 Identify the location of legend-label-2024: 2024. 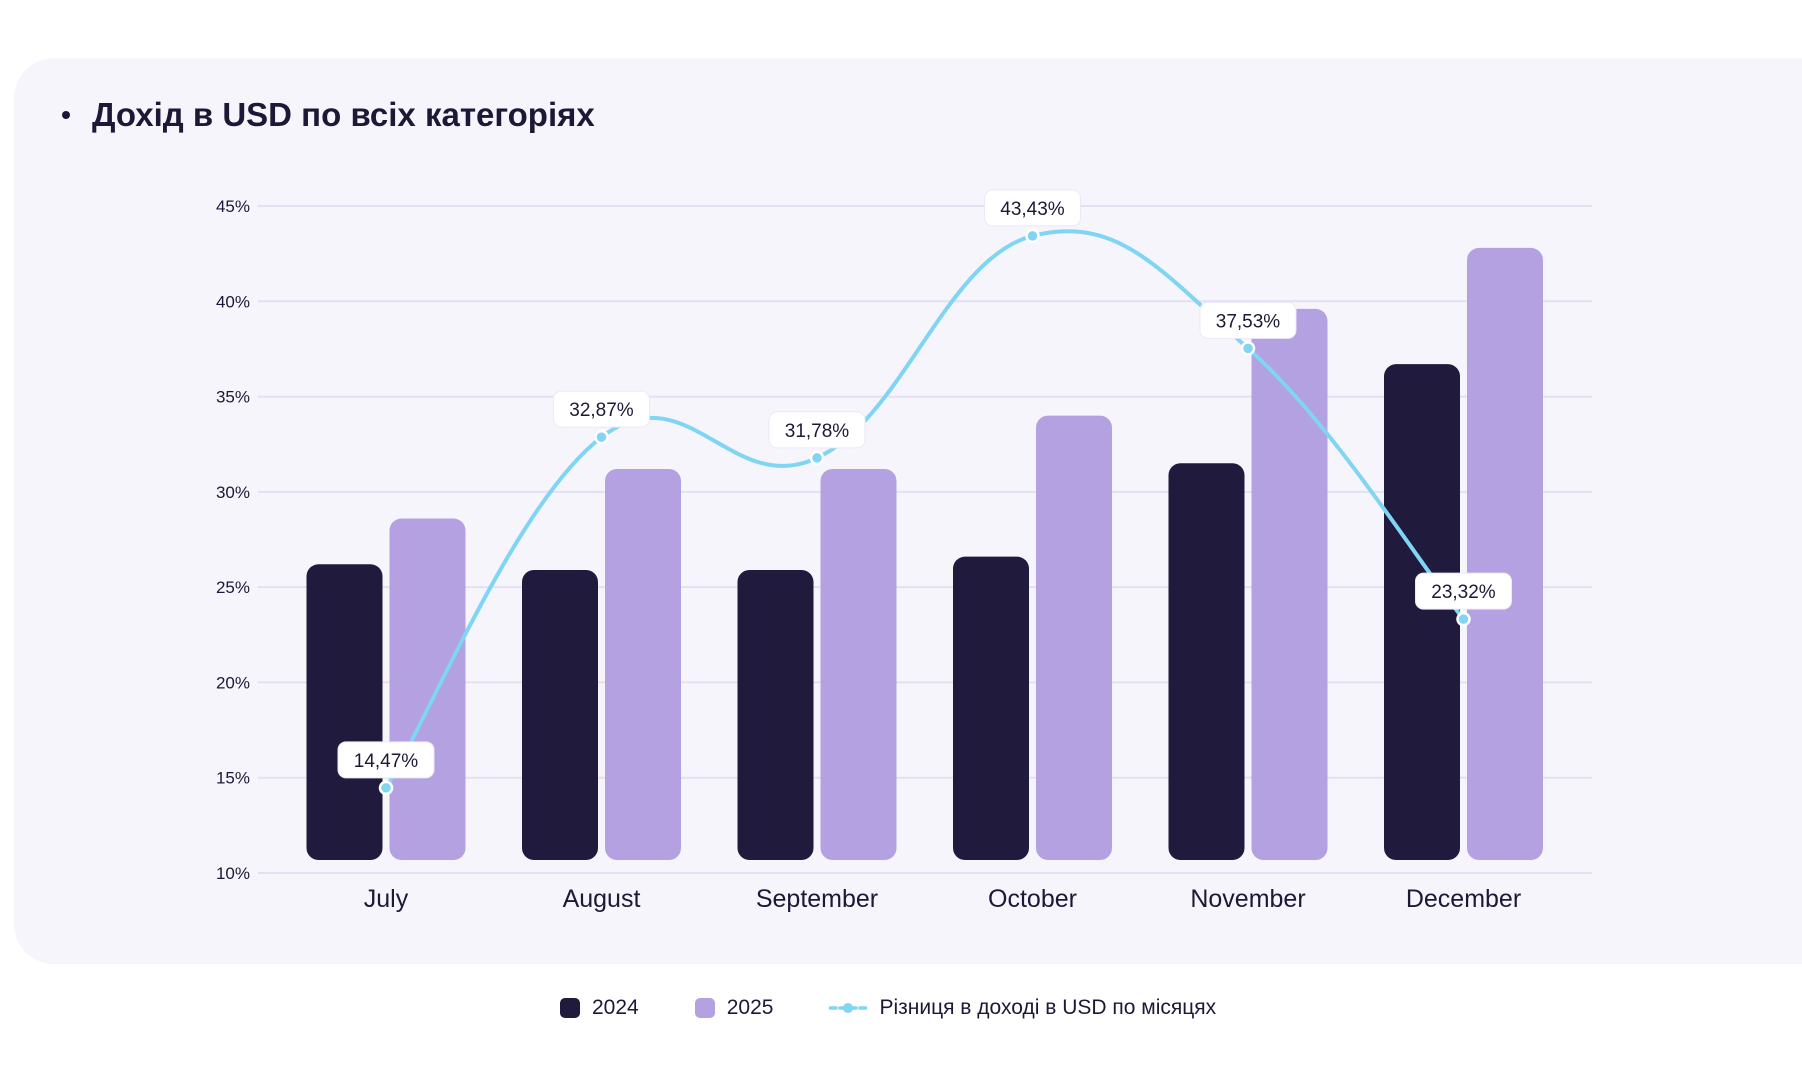
(615, 1007).